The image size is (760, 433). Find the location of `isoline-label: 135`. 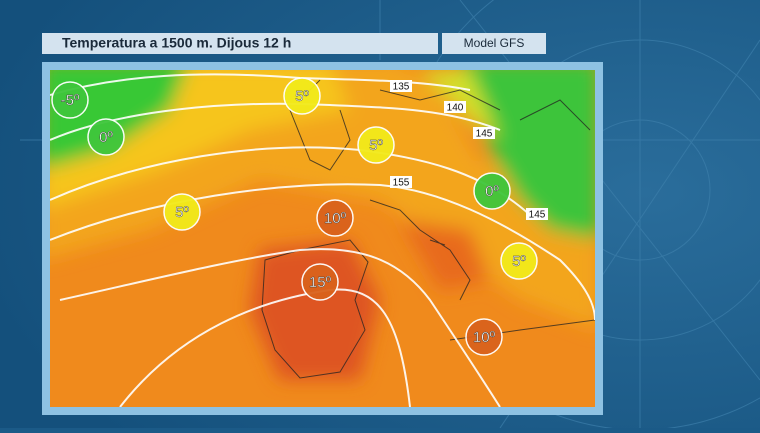

isoline-label: 135 is located at coordinates (401, 87).